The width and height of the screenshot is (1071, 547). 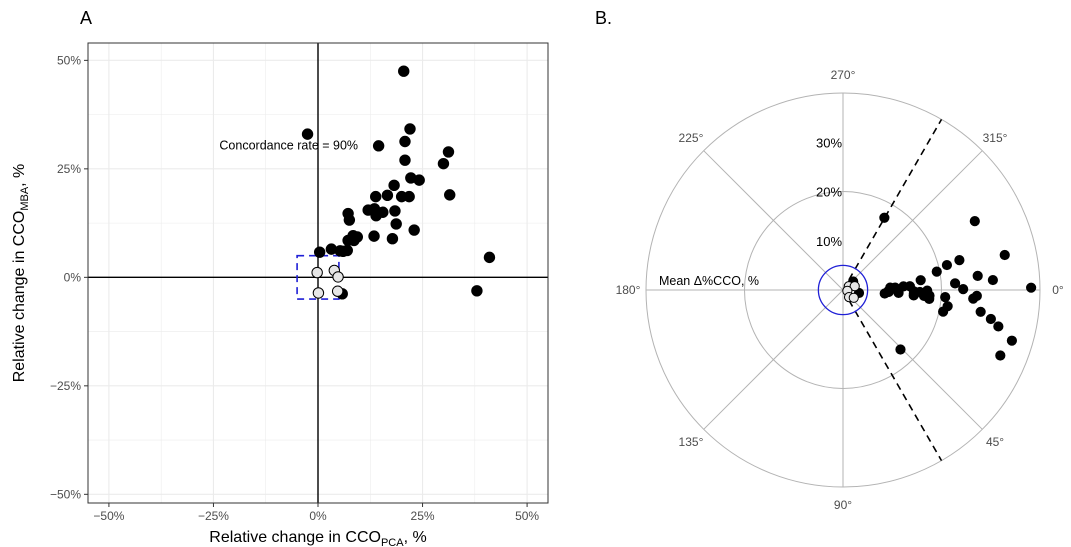 What do you see at coordinates (288, 145) in the screenshot?
I see `concordance-annotation: Concordance rate = 90%` at bounding box center [288, 145].